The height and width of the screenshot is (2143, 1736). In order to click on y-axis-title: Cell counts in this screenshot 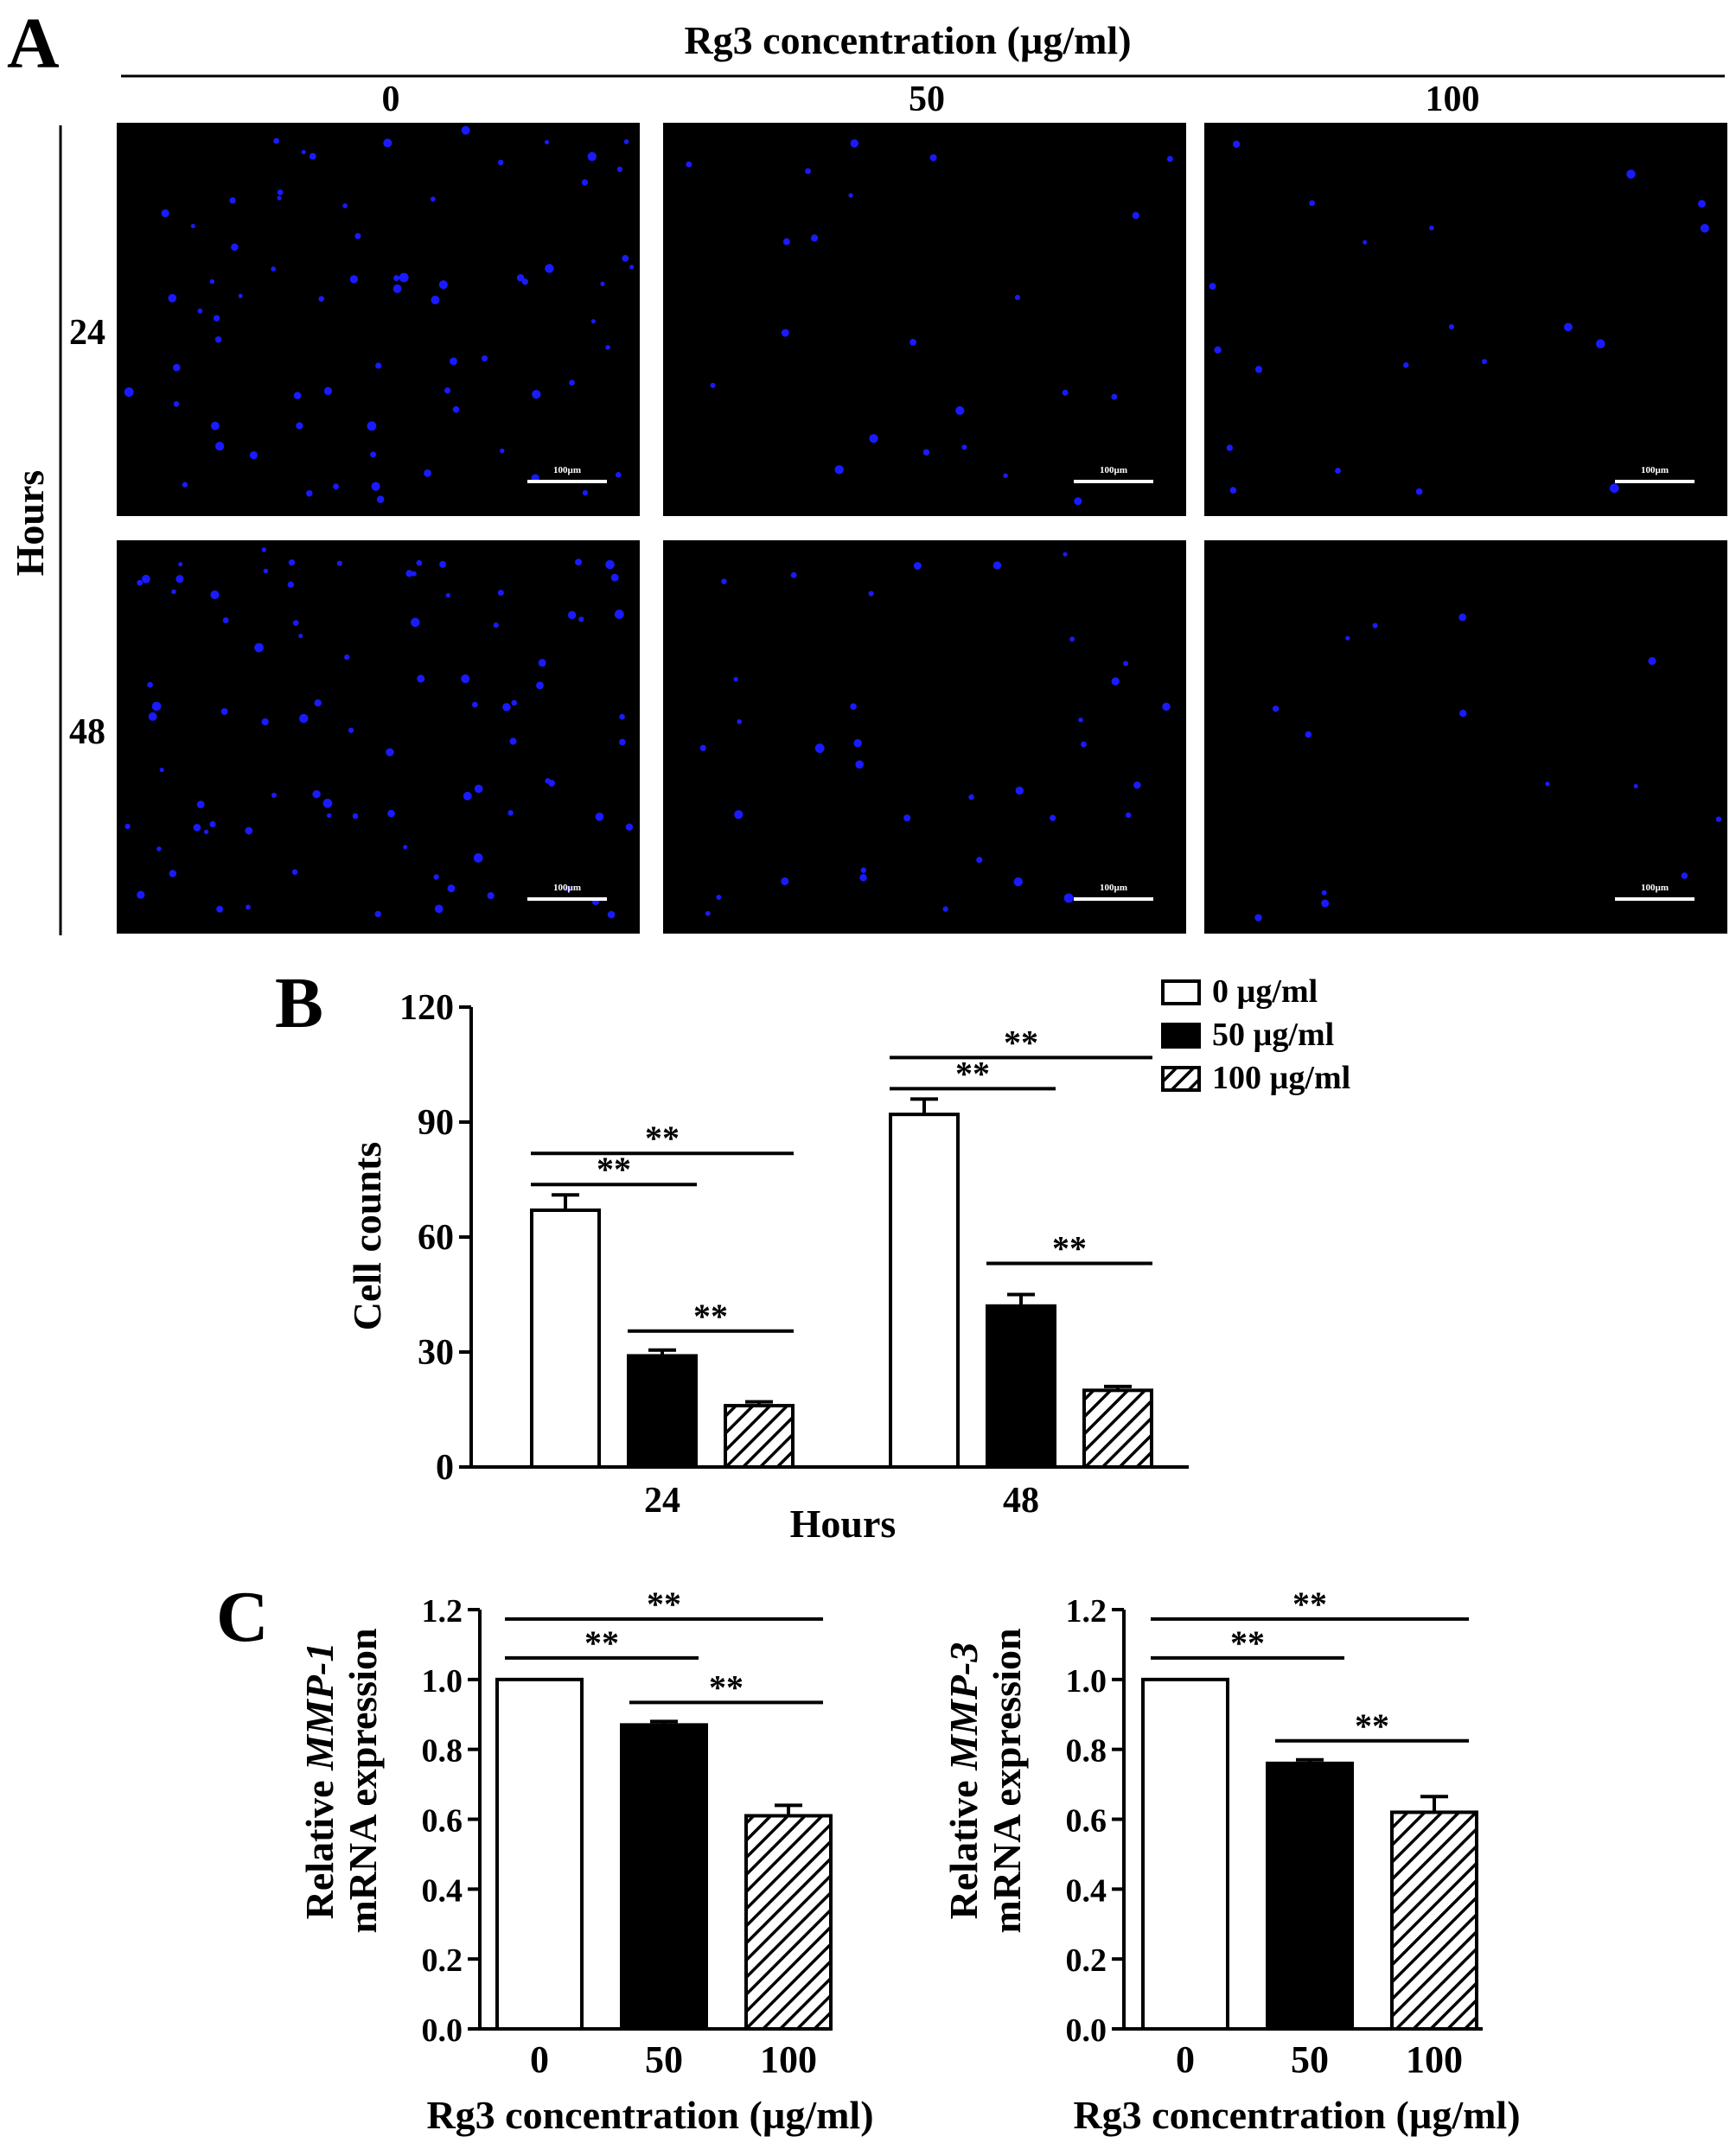, I will do `click(367, 1236)`.